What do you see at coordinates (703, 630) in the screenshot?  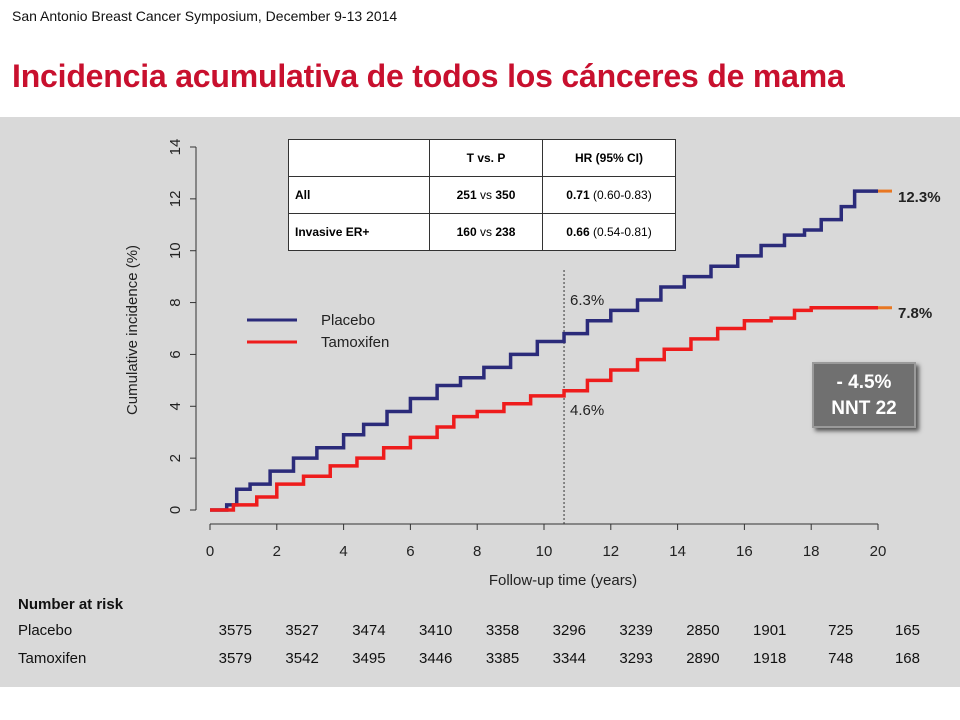 I see `risk-cell: 2850` at bounding box center [703, 630].